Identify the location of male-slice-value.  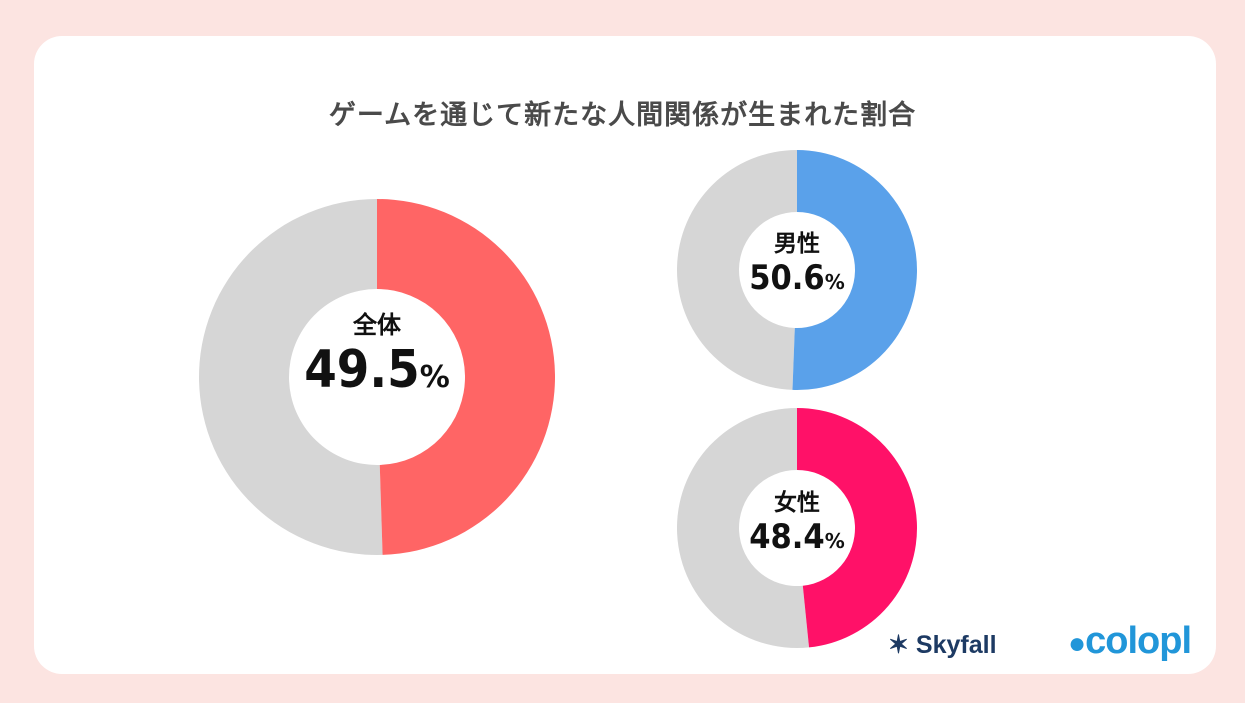
(855, 270).